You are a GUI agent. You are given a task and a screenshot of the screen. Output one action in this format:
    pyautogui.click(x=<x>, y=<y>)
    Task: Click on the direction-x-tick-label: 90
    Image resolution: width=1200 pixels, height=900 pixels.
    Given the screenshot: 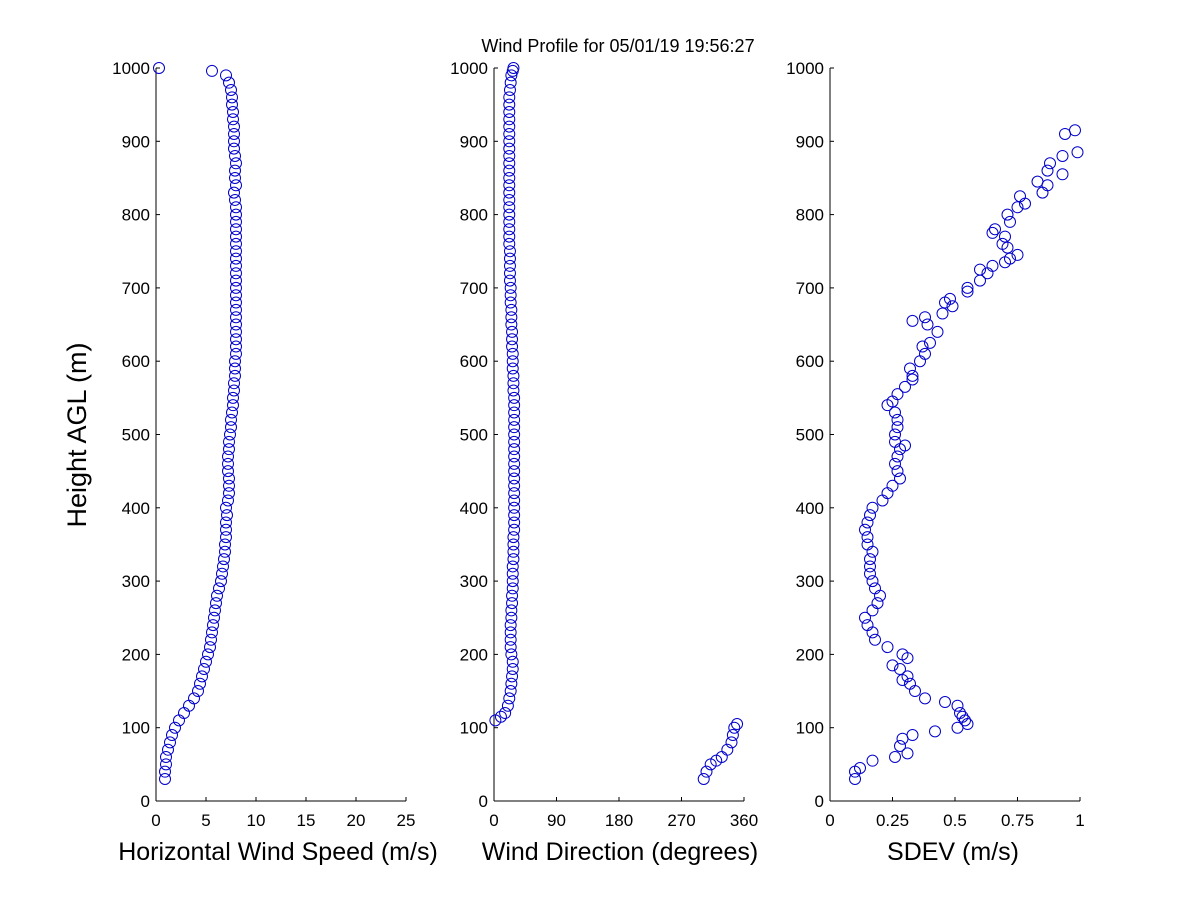 What is the action you would take?
    pyautogui.click(x=556, y=820)
    